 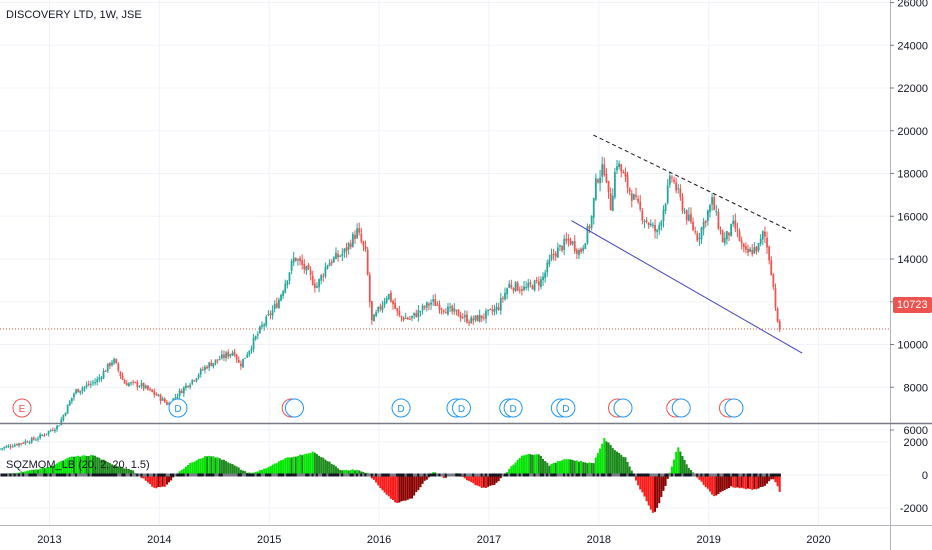 I want to click on event-marker-label: E, so click(x=22, y=409).